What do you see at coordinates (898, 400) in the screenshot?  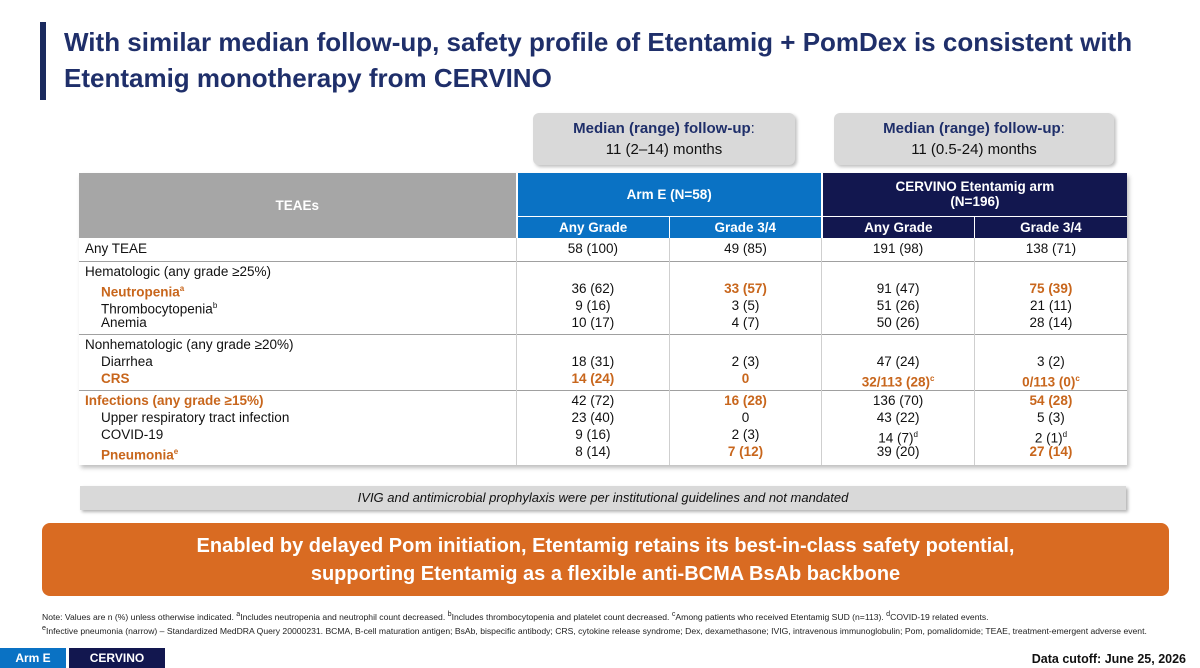 I see `table-cell: 136 (70)` at bounding box center [898, 400].